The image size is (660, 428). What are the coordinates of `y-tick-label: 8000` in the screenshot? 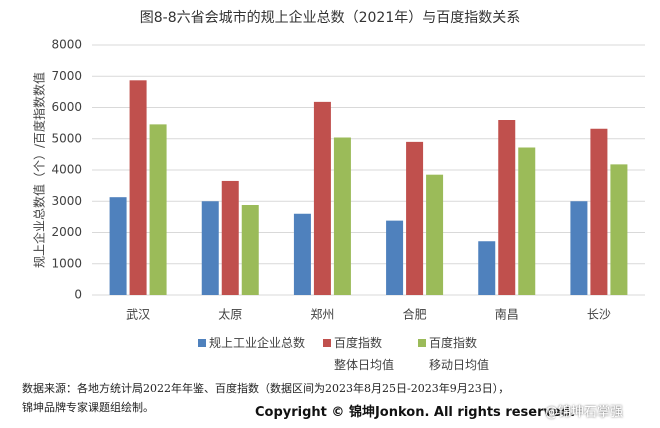 It's located at (66, 45).